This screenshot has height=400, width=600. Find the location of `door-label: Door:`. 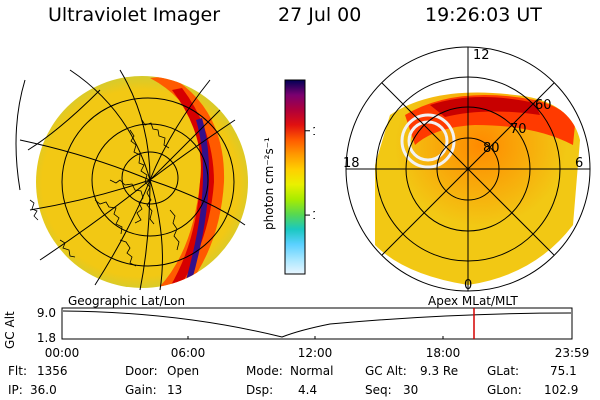

door-label: Door: is located at coordinates (141, 371).